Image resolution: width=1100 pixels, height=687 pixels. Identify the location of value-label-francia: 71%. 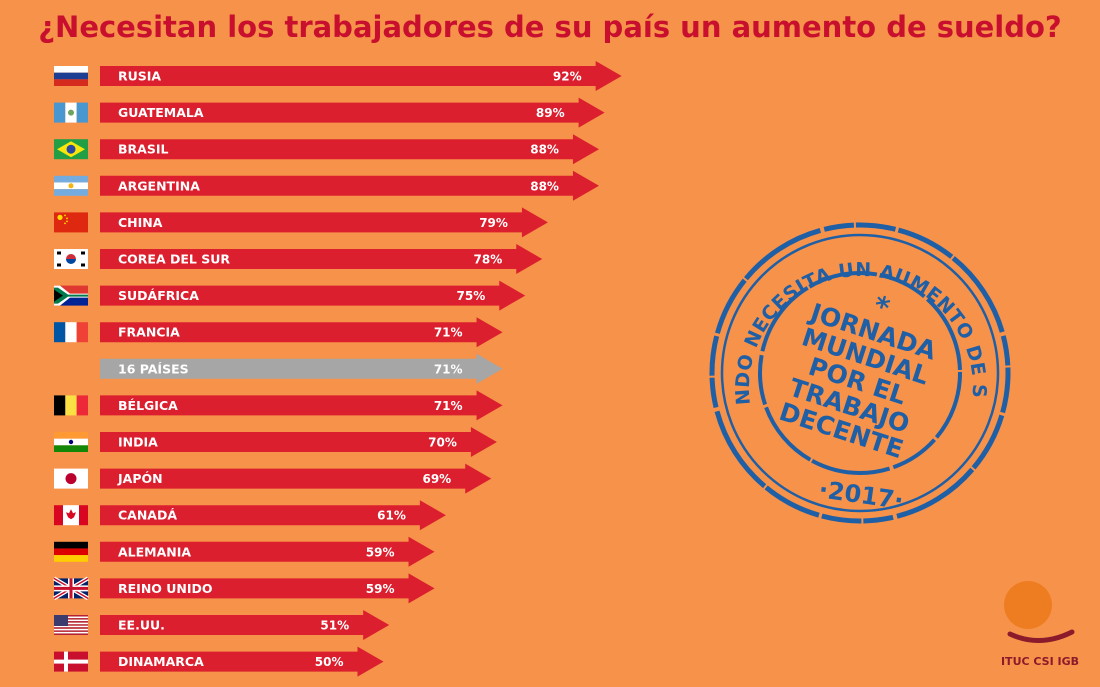
(448, 333).